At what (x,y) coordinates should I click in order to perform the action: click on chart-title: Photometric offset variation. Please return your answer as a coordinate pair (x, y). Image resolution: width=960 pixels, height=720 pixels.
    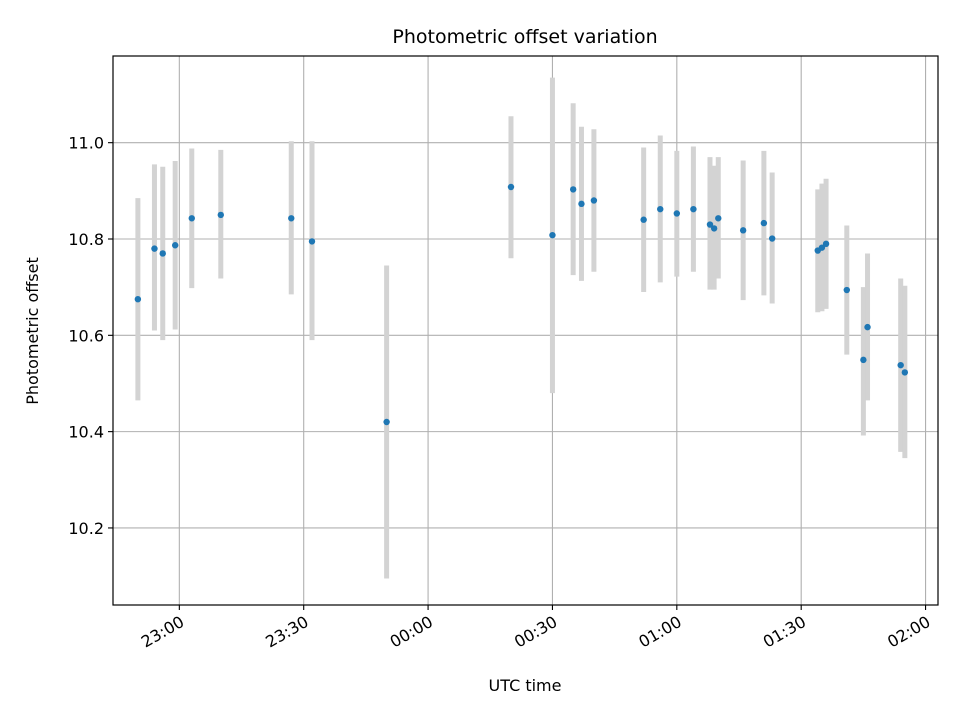
    Looking at the image, I should click on (524, 37).